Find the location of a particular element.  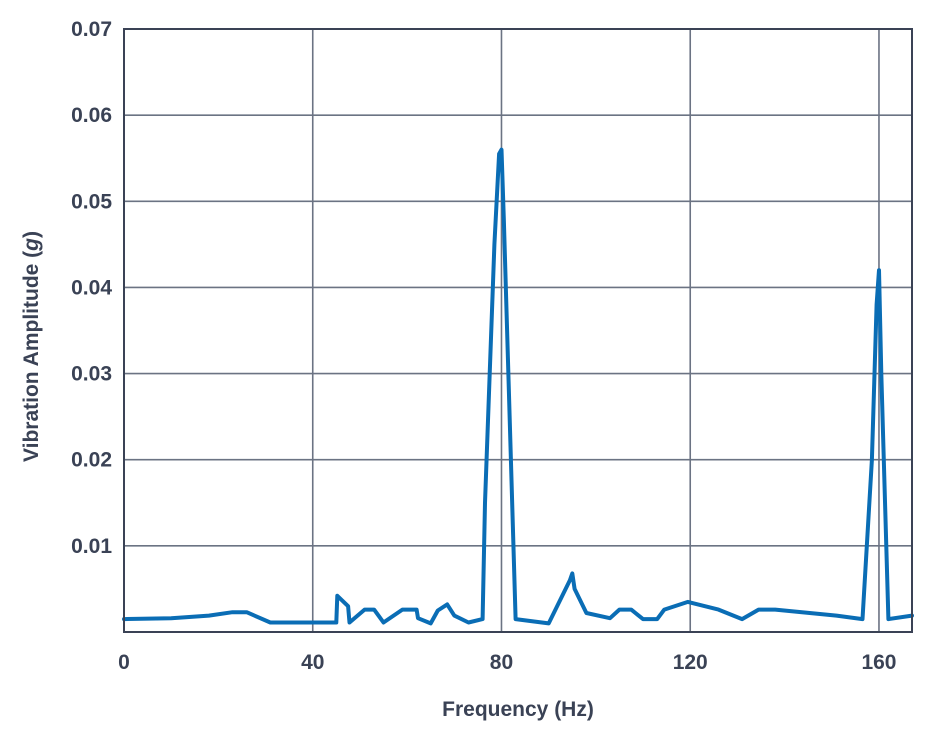

y-tick-label: 0.01 is located at coordinates (91, 546).